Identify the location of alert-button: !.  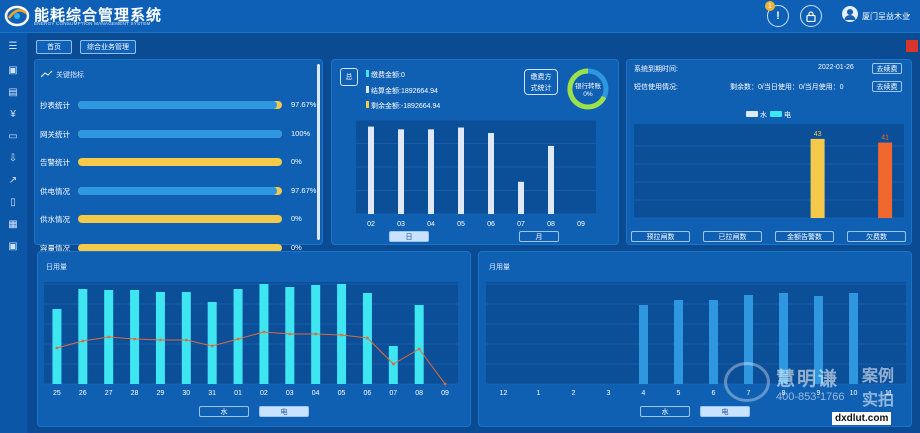
(778, 16).